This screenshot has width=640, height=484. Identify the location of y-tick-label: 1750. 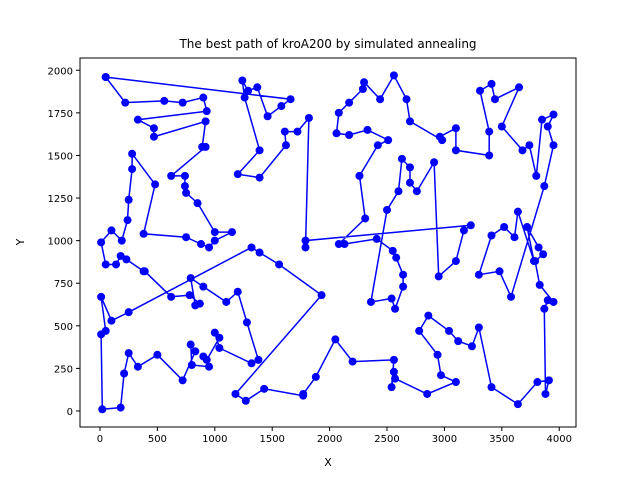
(60, 114).